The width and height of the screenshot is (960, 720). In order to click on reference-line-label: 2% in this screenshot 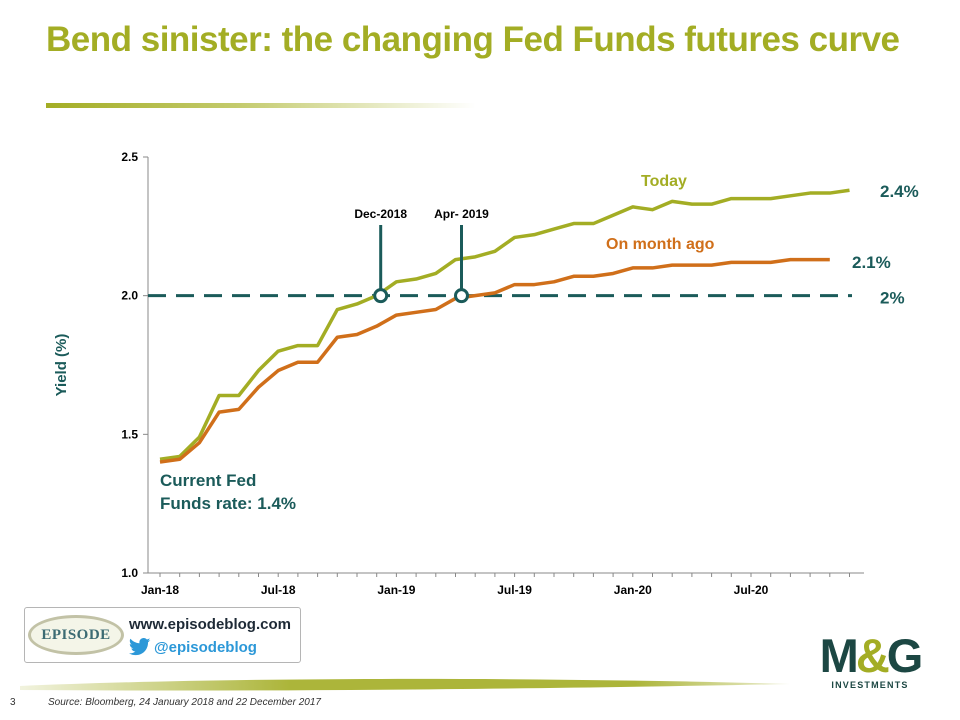, I will do `click(892, 298)`.